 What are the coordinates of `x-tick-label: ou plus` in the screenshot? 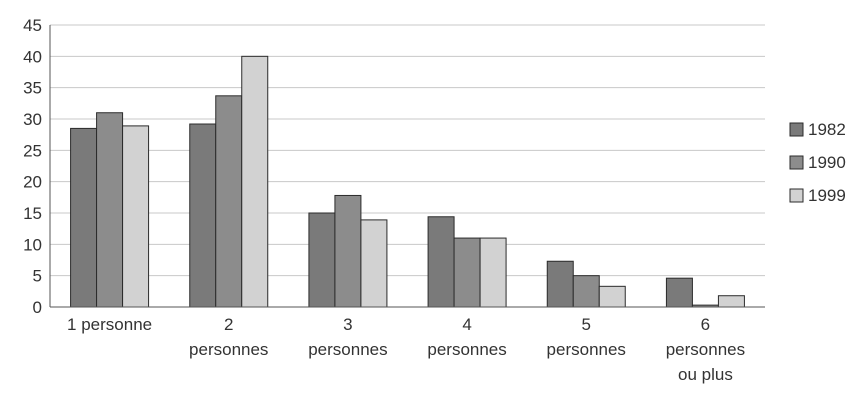 It's located at (705, 374).